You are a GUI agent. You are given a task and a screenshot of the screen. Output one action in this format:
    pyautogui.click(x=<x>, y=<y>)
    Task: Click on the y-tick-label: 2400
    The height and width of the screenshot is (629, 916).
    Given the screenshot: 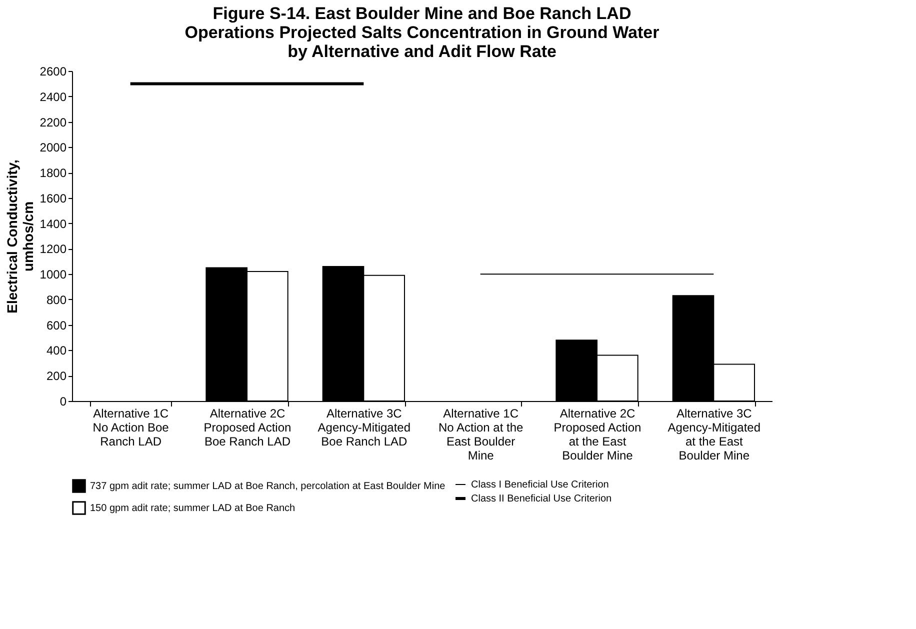 What is the action you would take?
    pyautogui.click(x=53, y=97)
    